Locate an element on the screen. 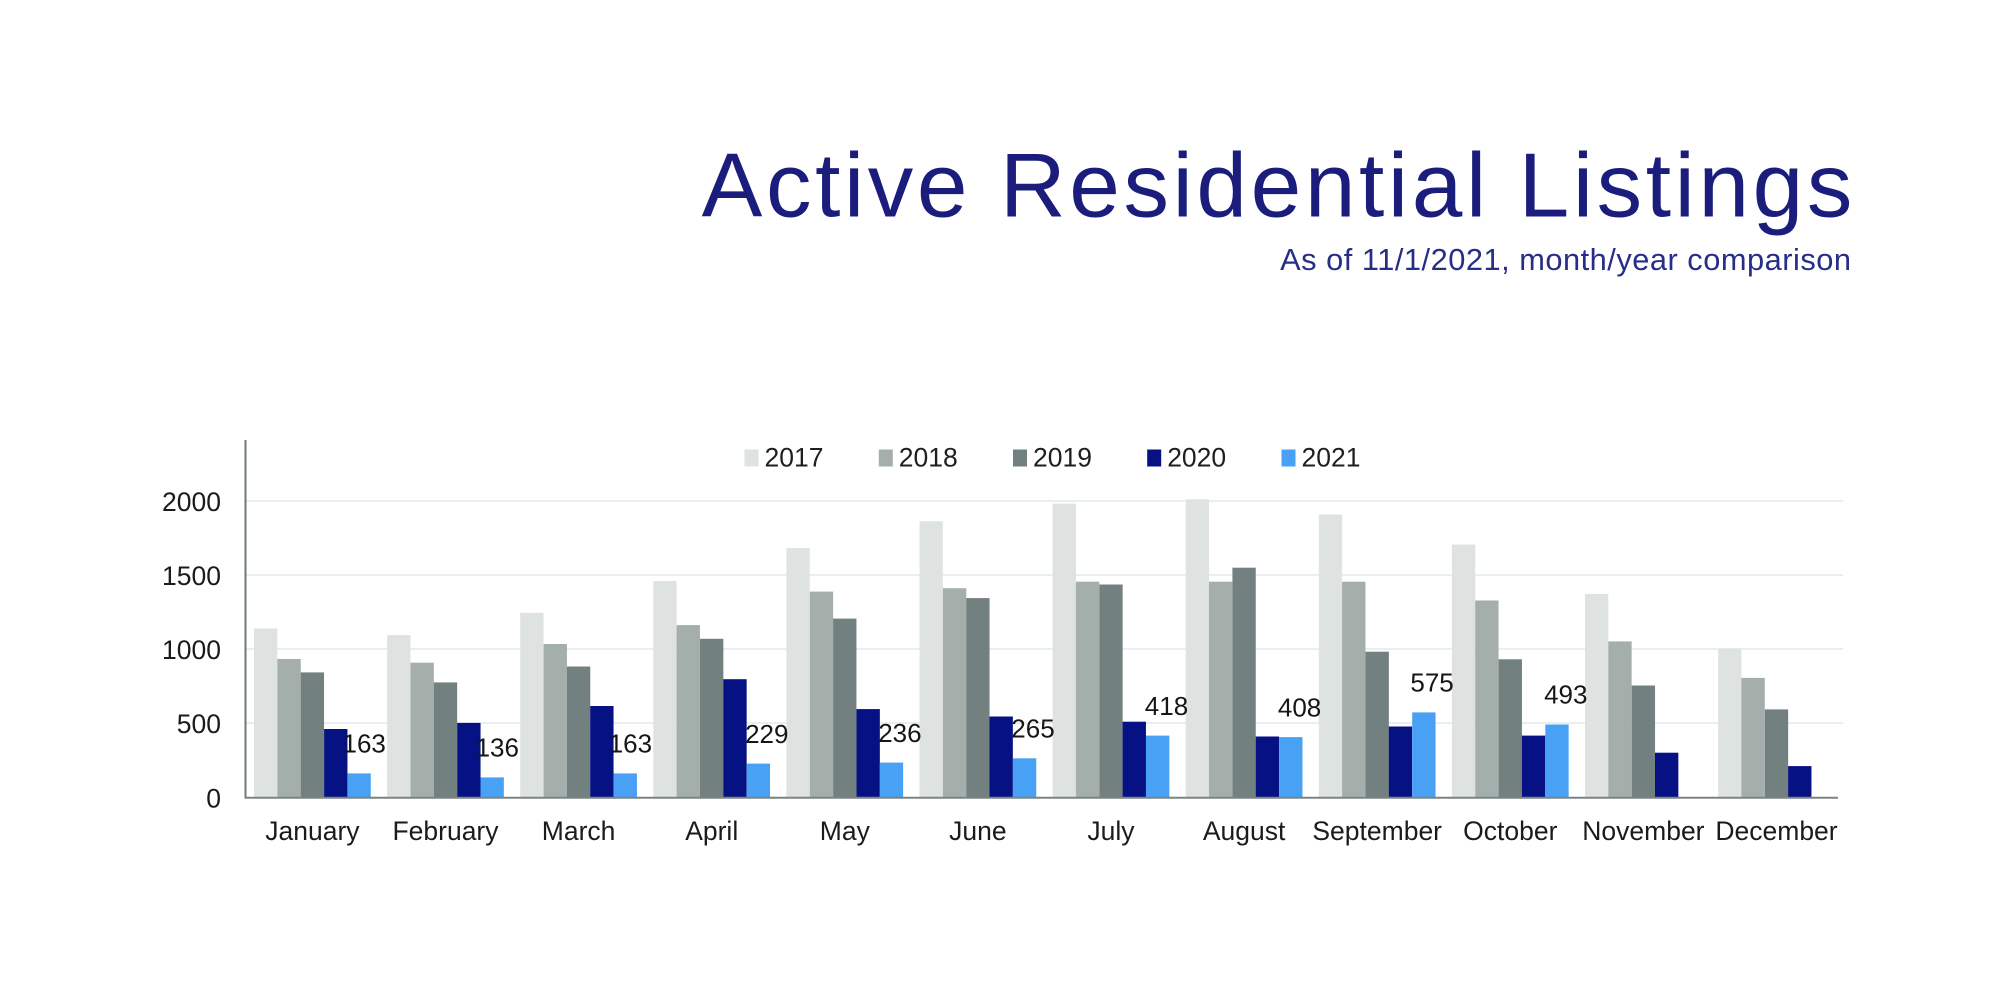 This screenshot has width=2000, height=1000. svg-text: August is located at coordinates (1244, 831).